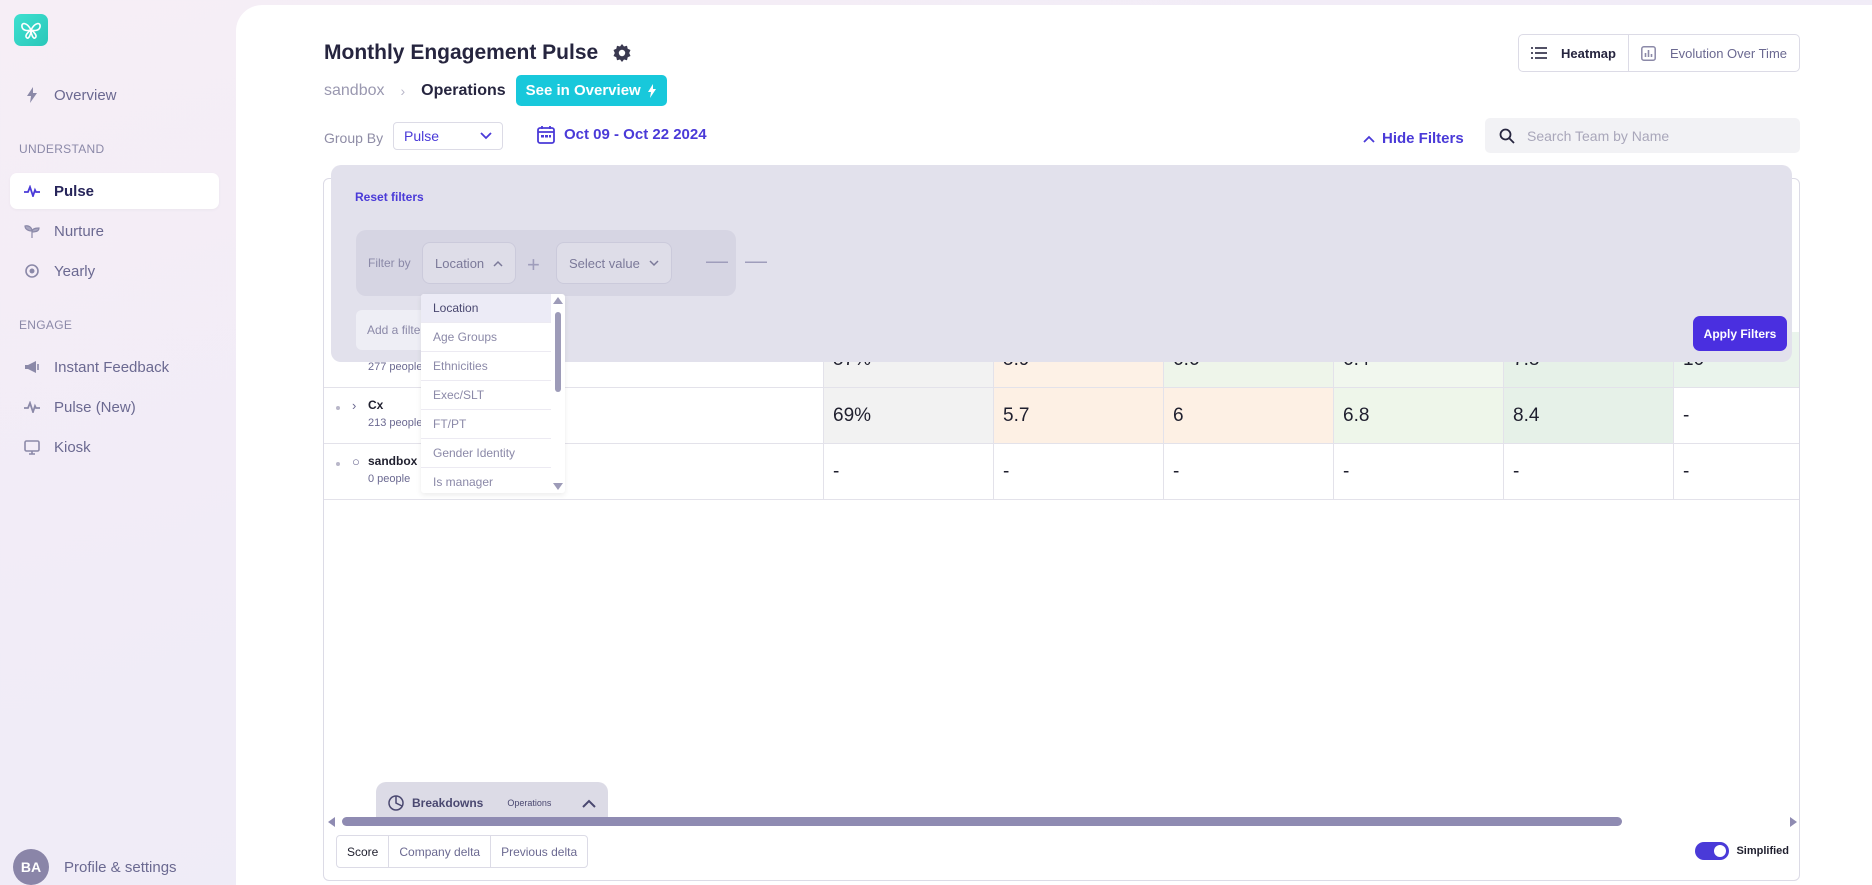 The height and width of the screenshot is (885, 1872). Describe the element at coordinates (583, 90) in the screenshot. I see `see-in-overview-label: See in Overview` at that location.